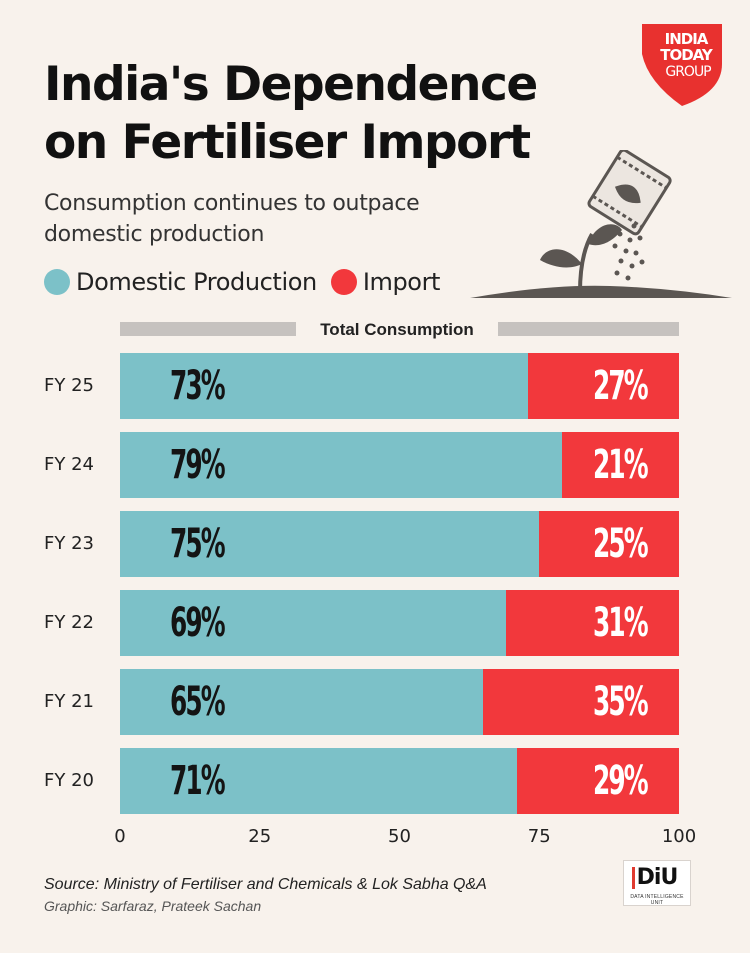 This screenshot has width=750, height=953. I want to click on data-label-domestic: 65%, so click(198, 702).